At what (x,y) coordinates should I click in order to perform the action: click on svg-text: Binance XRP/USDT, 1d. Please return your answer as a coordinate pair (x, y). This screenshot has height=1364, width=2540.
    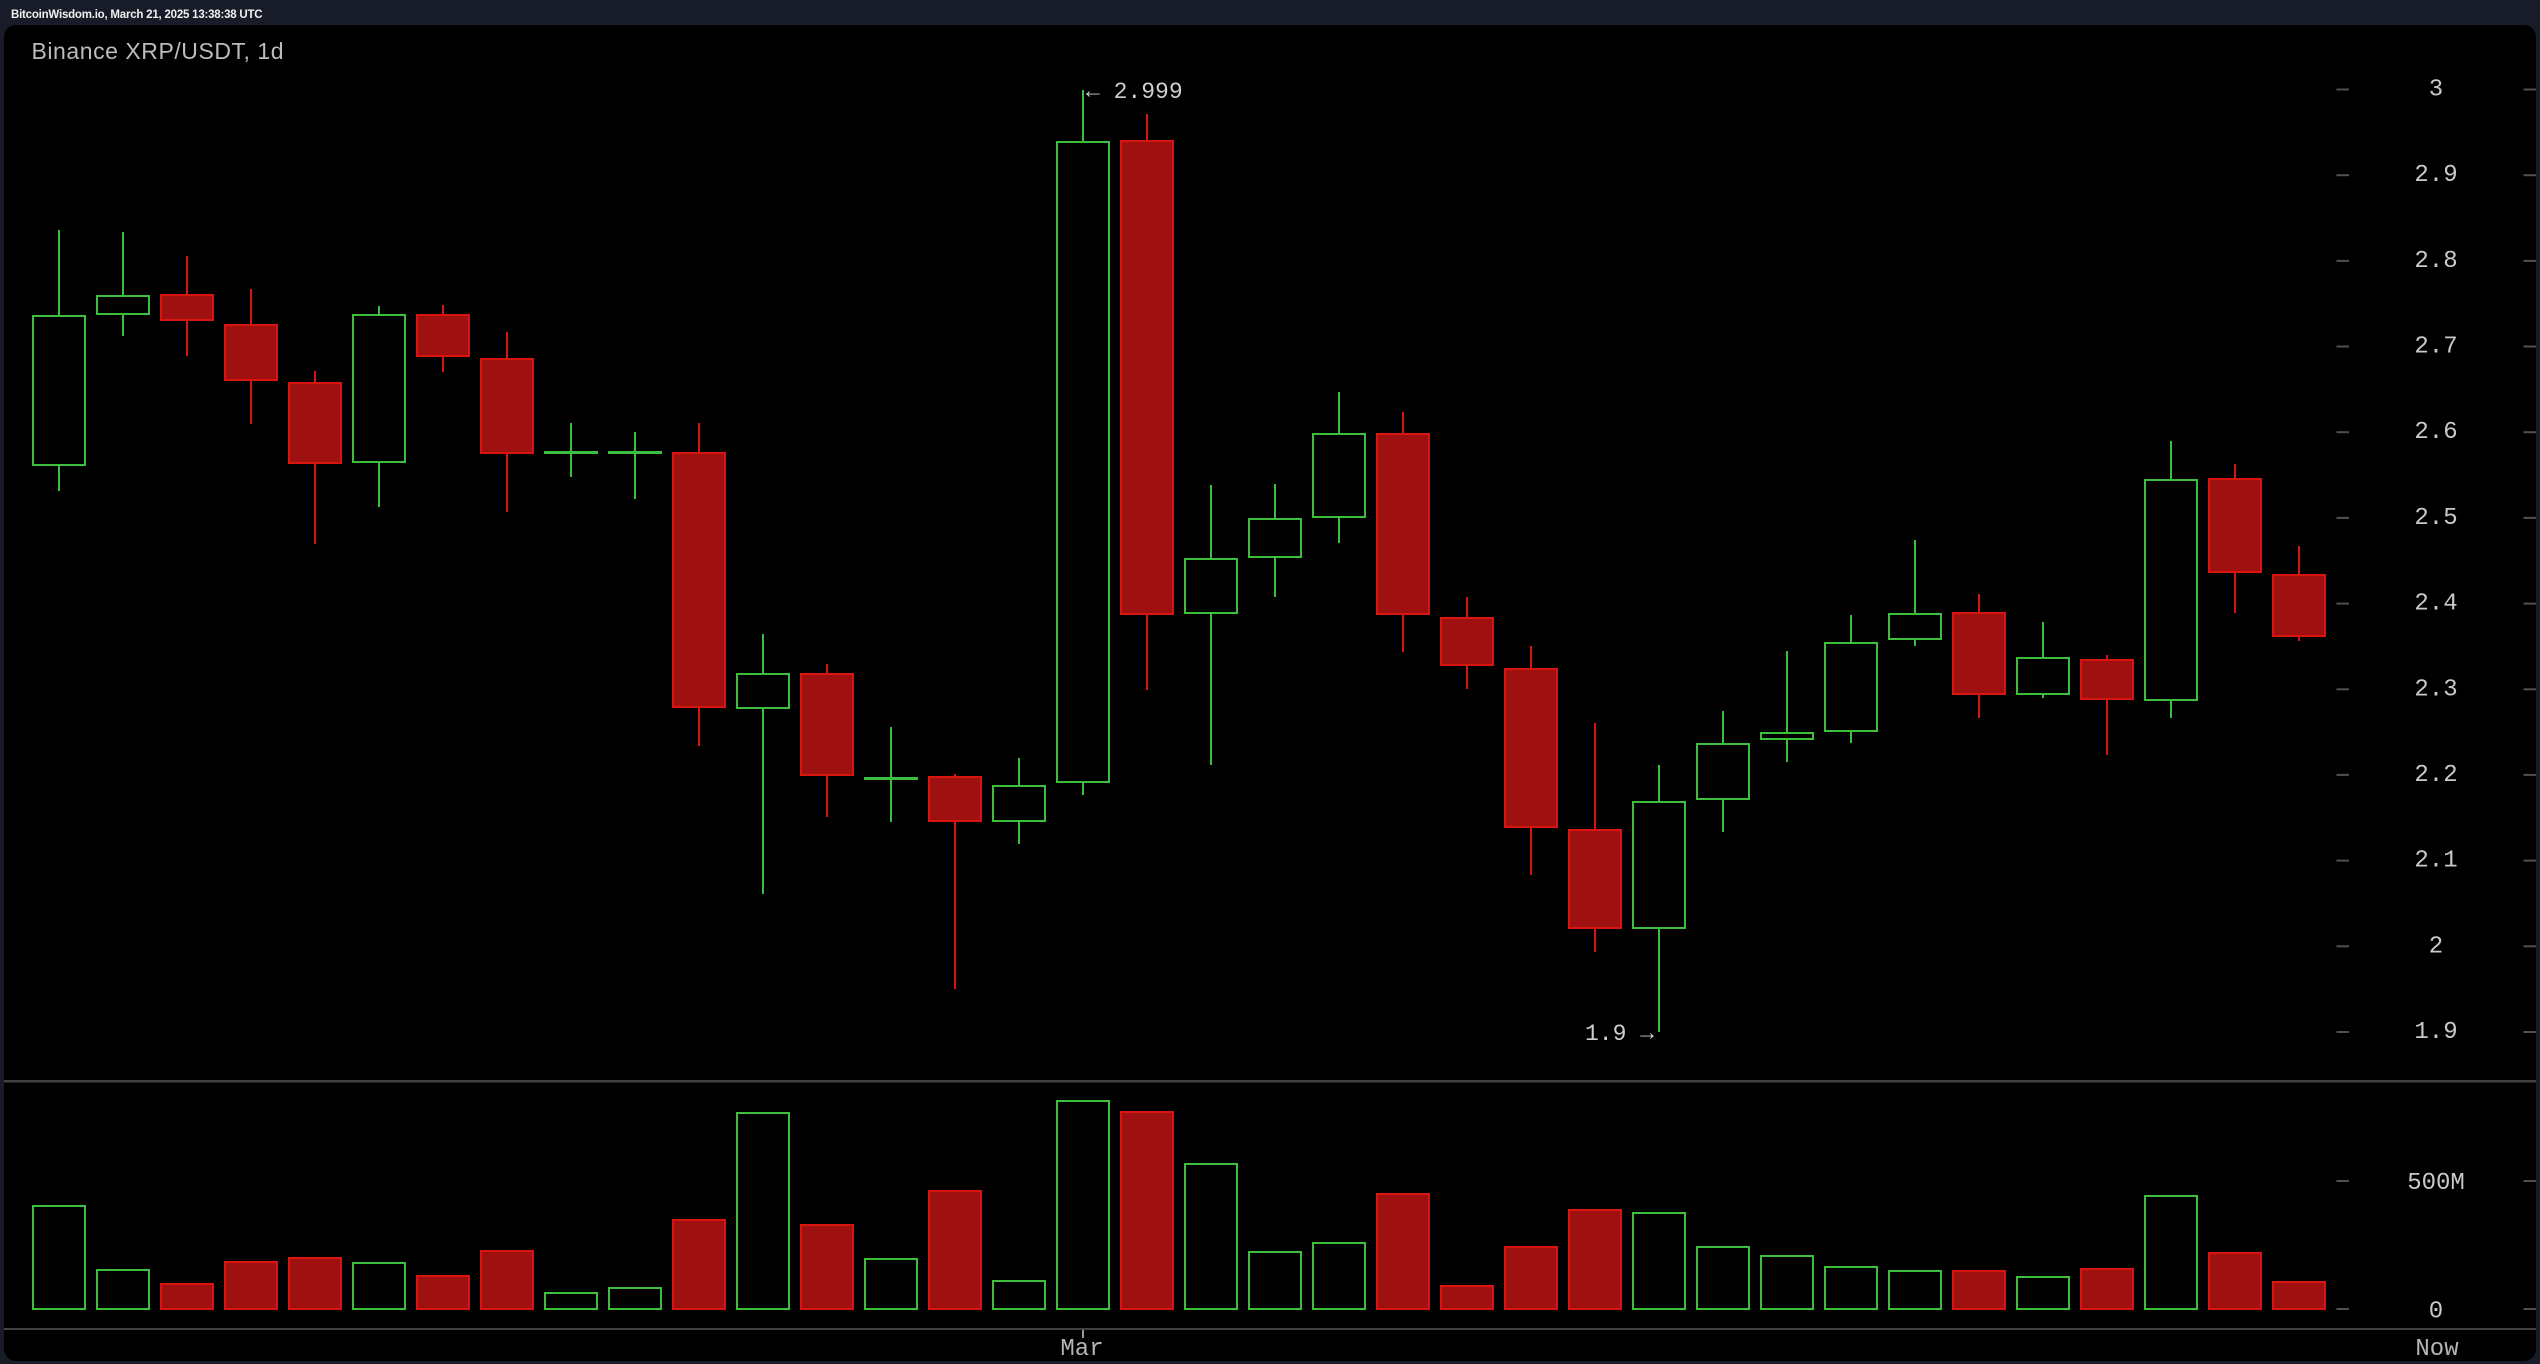
    Looking at the image, I should click on (158, 51).